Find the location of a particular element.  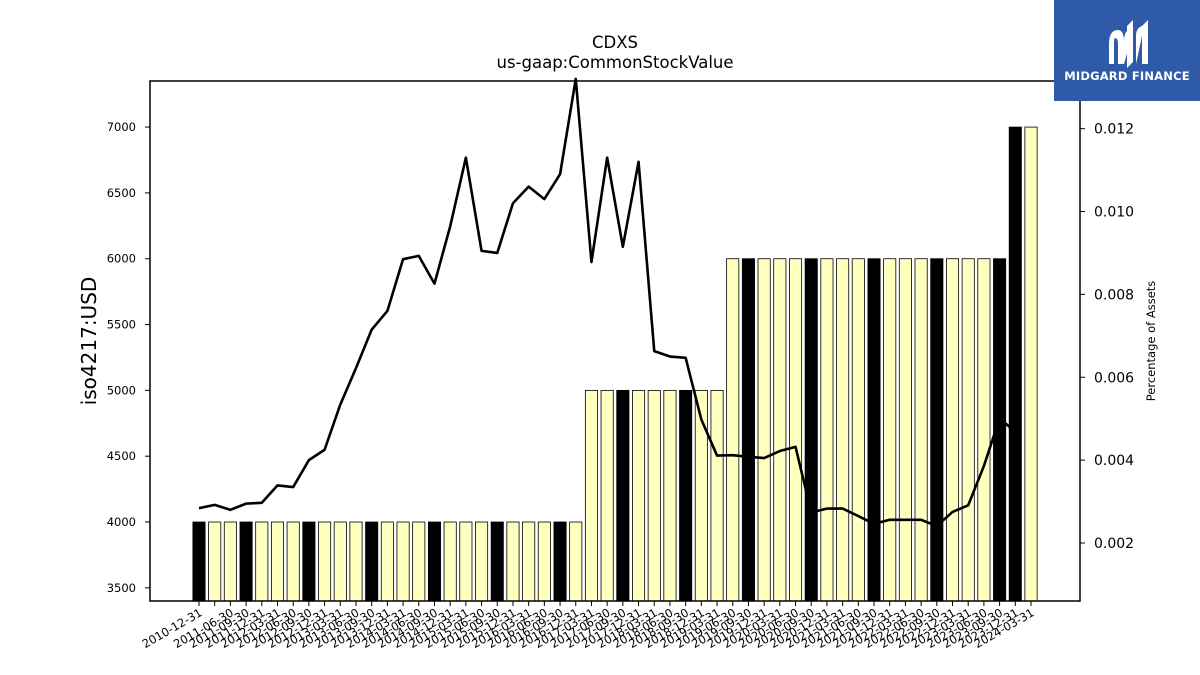

y2-tick-label: 0.002 is located at coordinates (1114, 544).